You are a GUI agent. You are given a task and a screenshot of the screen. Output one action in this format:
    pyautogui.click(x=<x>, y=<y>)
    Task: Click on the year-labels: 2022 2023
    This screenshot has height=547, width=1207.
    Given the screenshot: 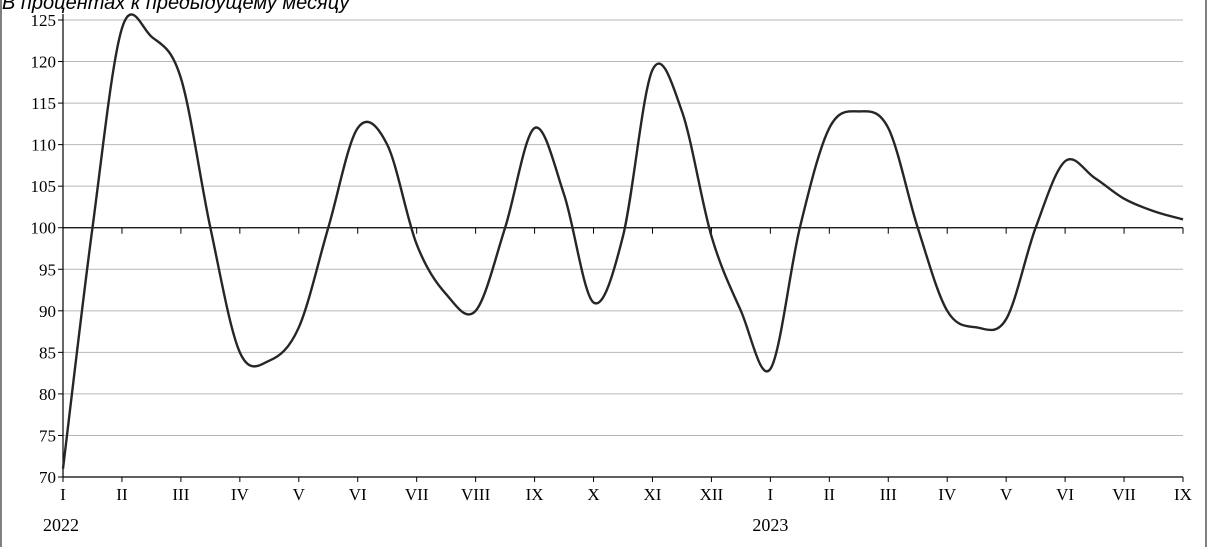 What is the action you would take?
    pyautogui.click(x=415, y=525)
    